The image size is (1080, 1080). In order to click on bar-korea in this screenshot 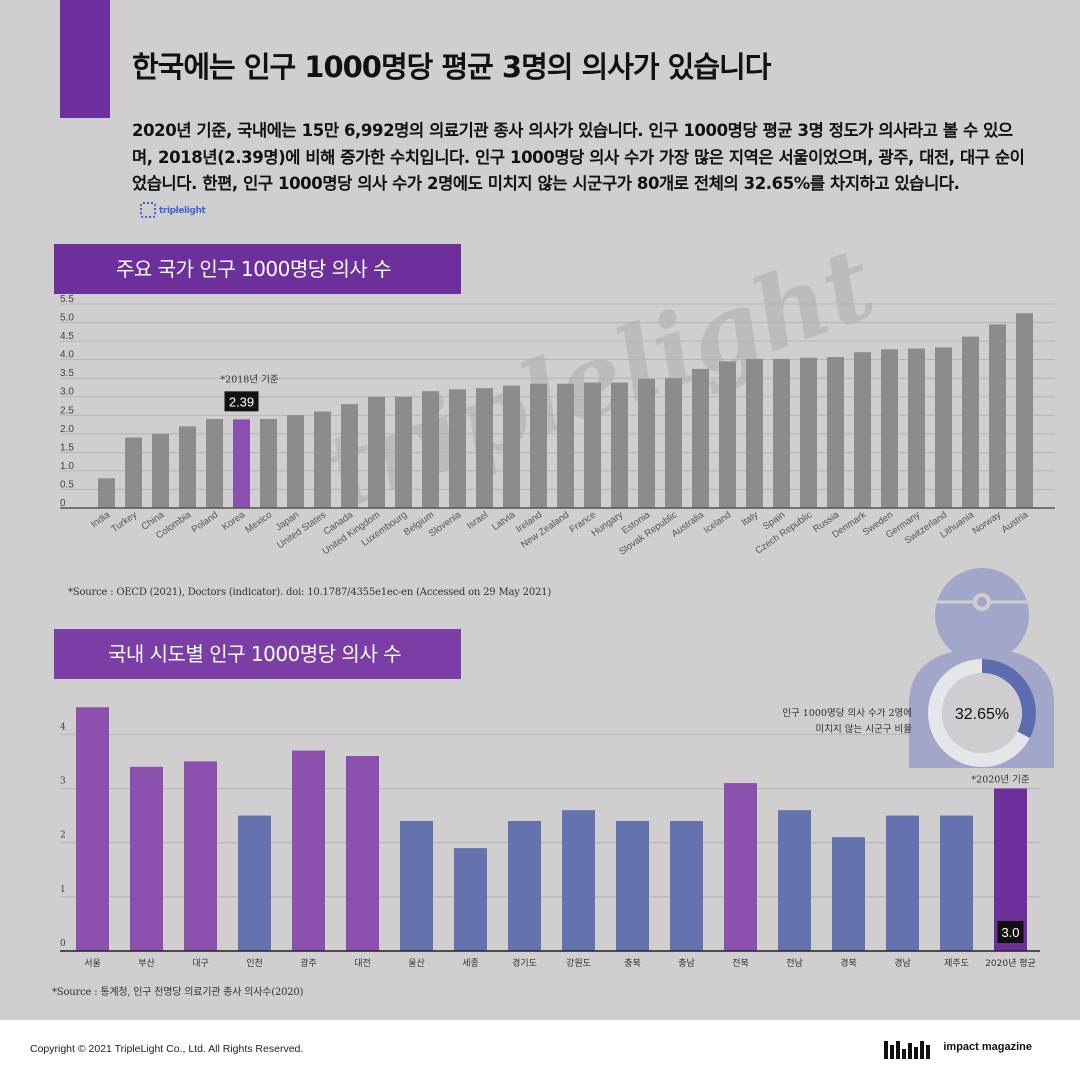, I will do `click(241, 463)`.